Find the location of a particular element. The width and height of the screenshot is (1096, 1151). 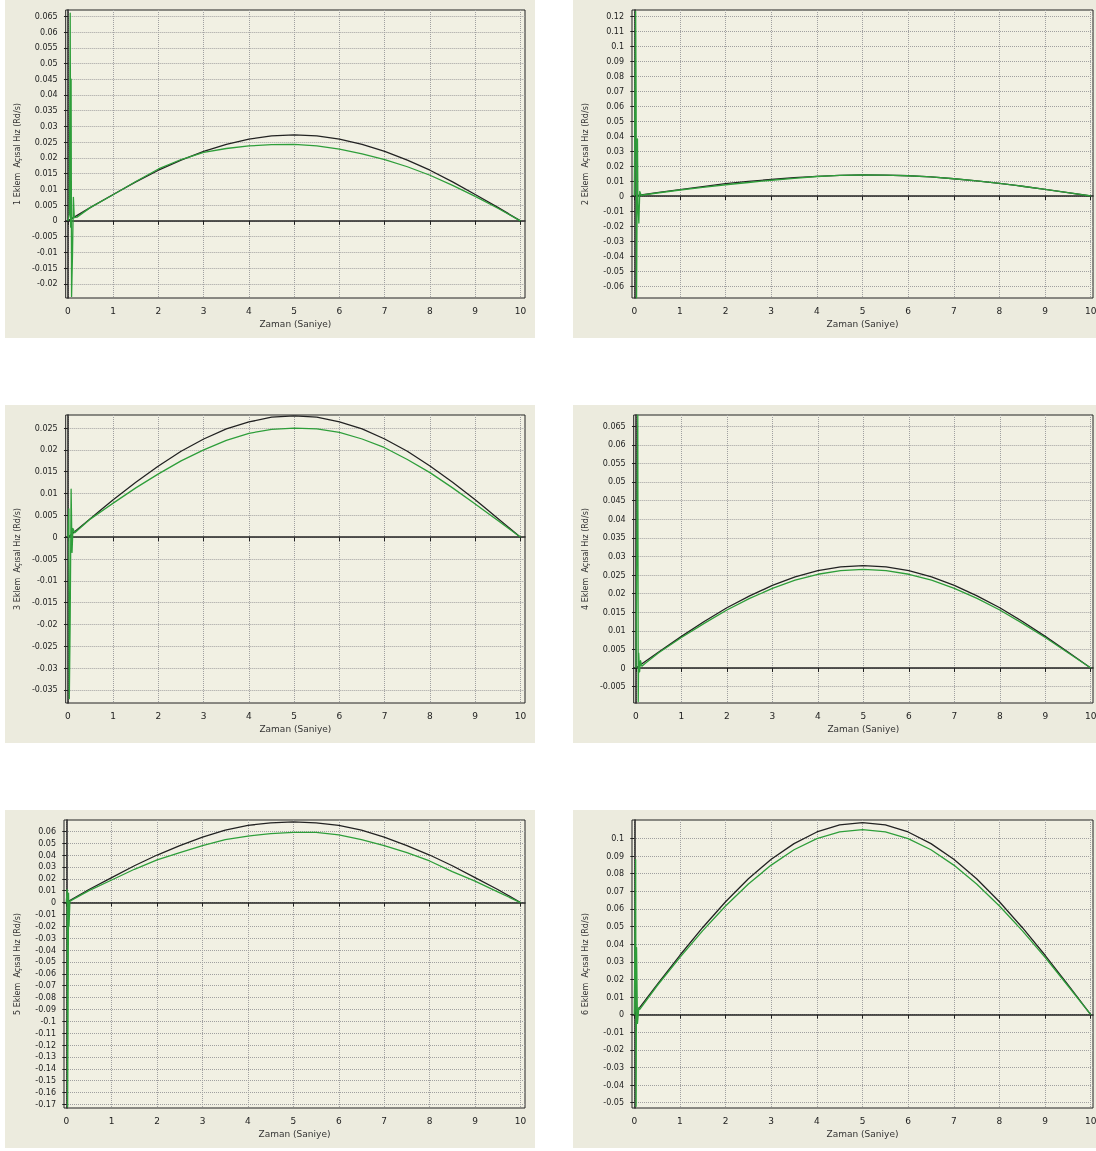

y-tick-label: 0.07 is located at coordinates (615, 891).